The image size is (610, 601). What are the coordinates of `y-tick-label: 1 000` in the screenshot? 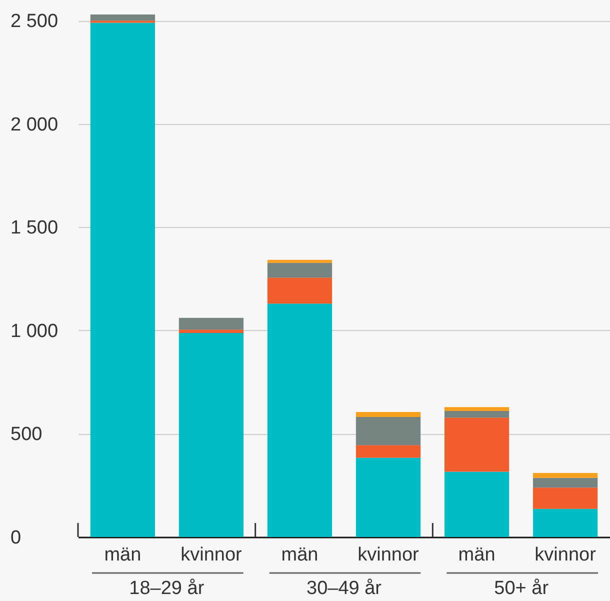 It's located at (34, 331).